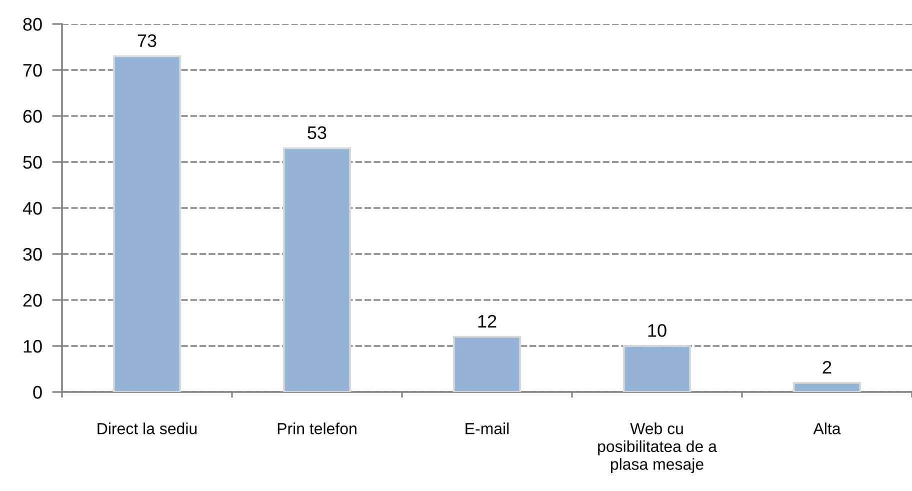 Image resolution: width=912 pixels, height=491 pixels. I want to click on y-tick-label: 60, so click(32, 116).